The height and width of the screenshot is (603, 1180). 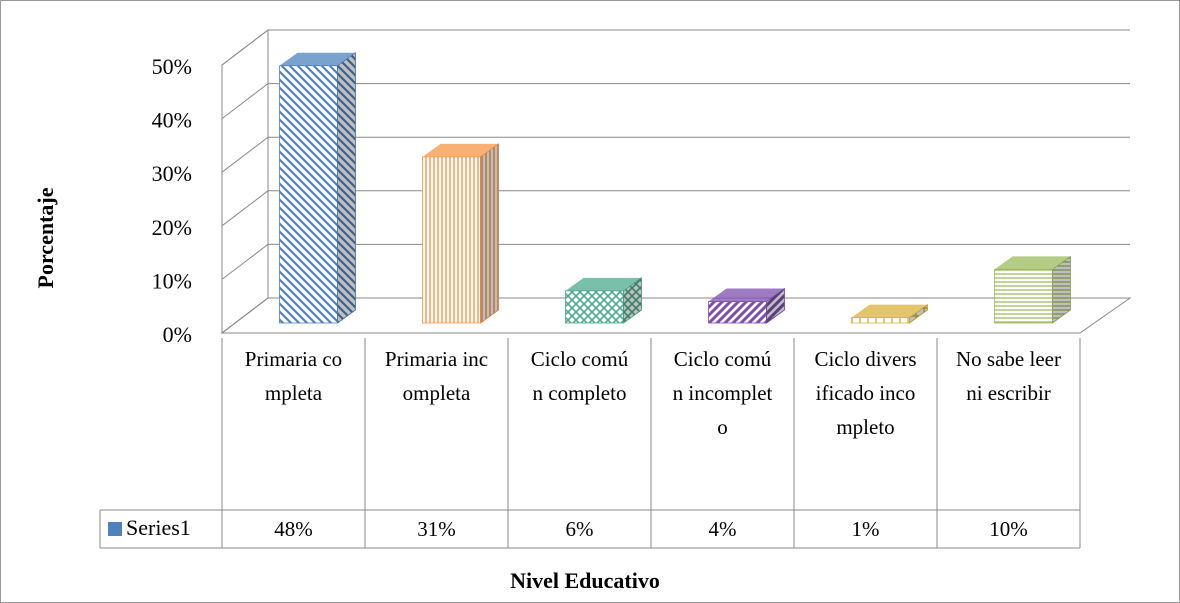 I want to click on data-label: 48%, so click(x=293, y=529).